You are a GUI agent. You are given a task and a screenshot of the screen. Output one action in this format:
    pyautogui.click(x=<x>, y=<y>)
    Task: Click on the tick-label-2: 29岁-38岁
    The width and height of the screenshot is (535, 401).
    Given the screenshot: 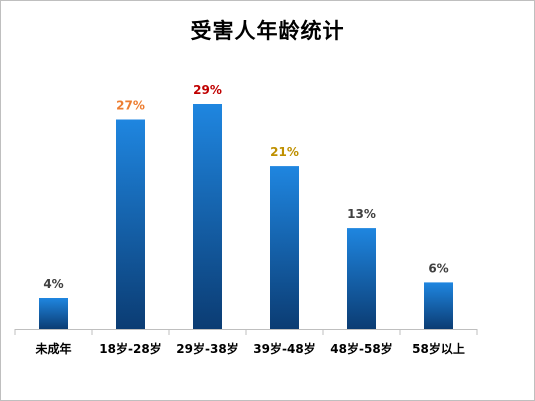 What is the action you would take?
    pyautogui.click(x=207, y=348)
    